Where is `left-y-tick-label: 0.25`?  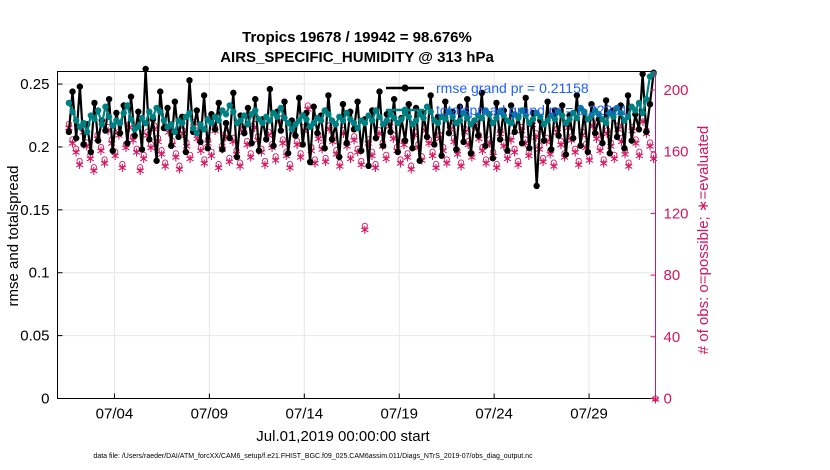
left-y-tick-label: 0.25 is located at coordinates (34, 84).